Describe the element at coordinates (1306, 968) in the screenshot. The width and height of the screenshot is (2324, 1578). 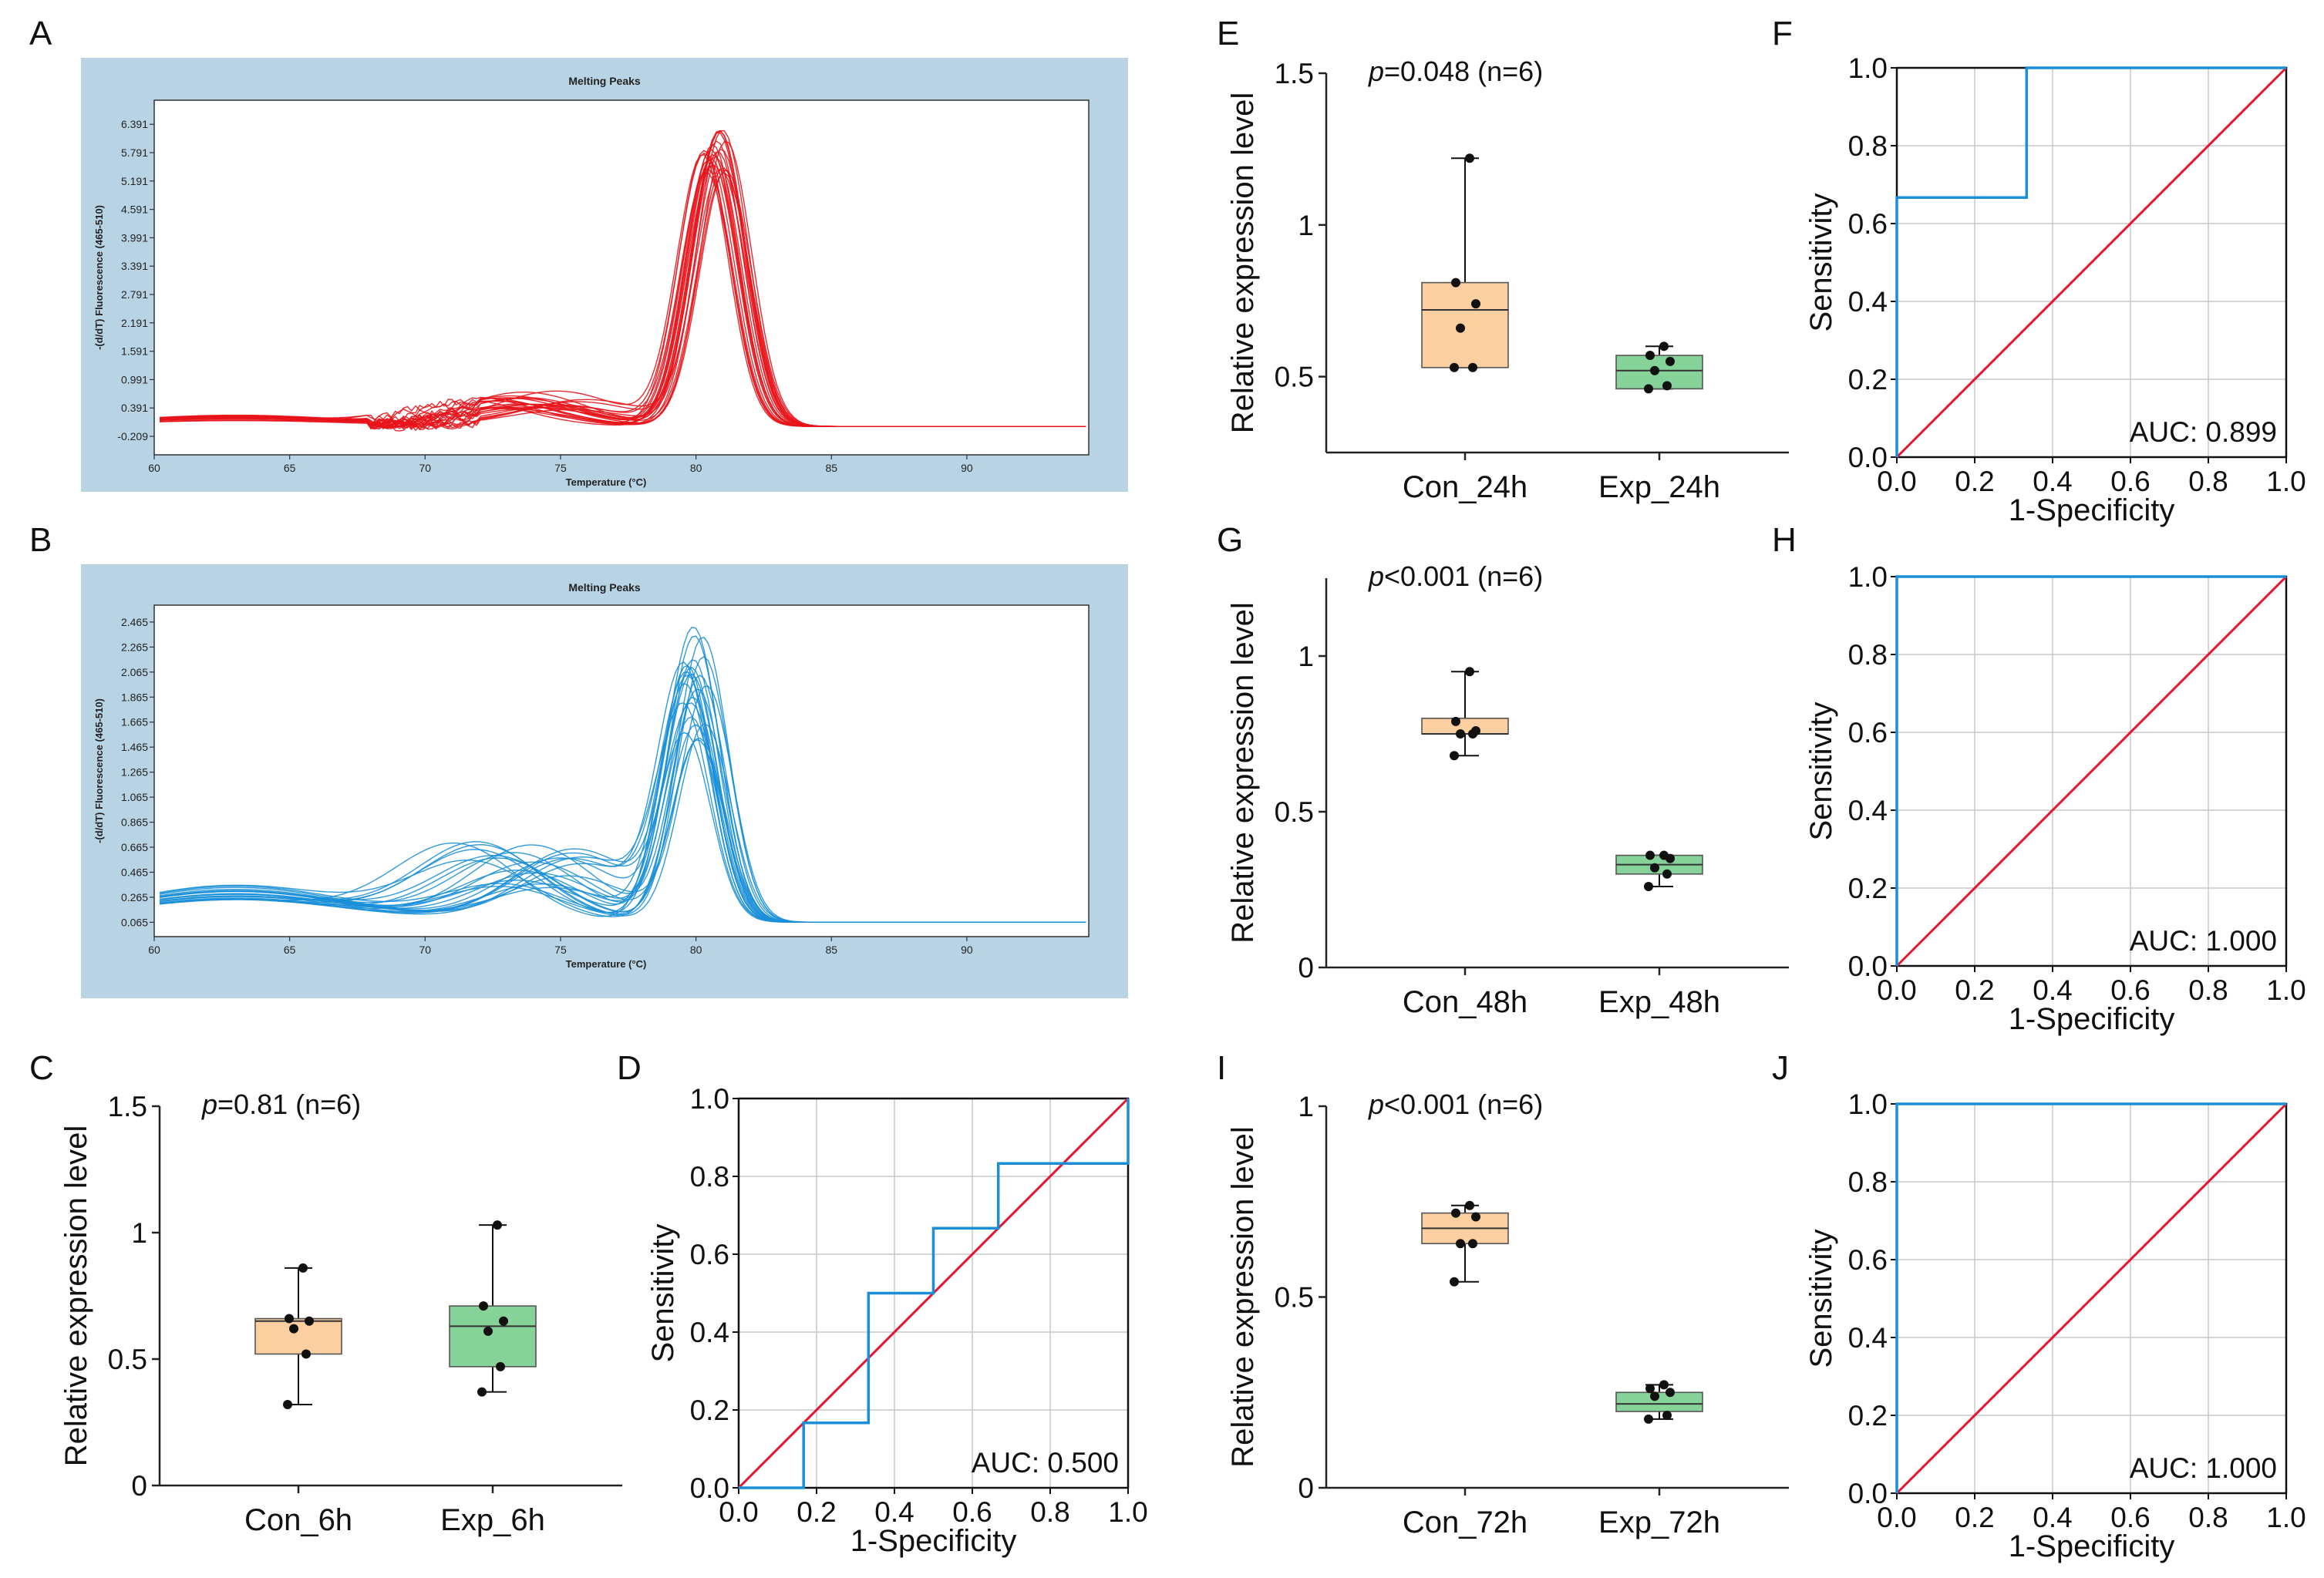
I see `y-tick-label: 0` at that location.